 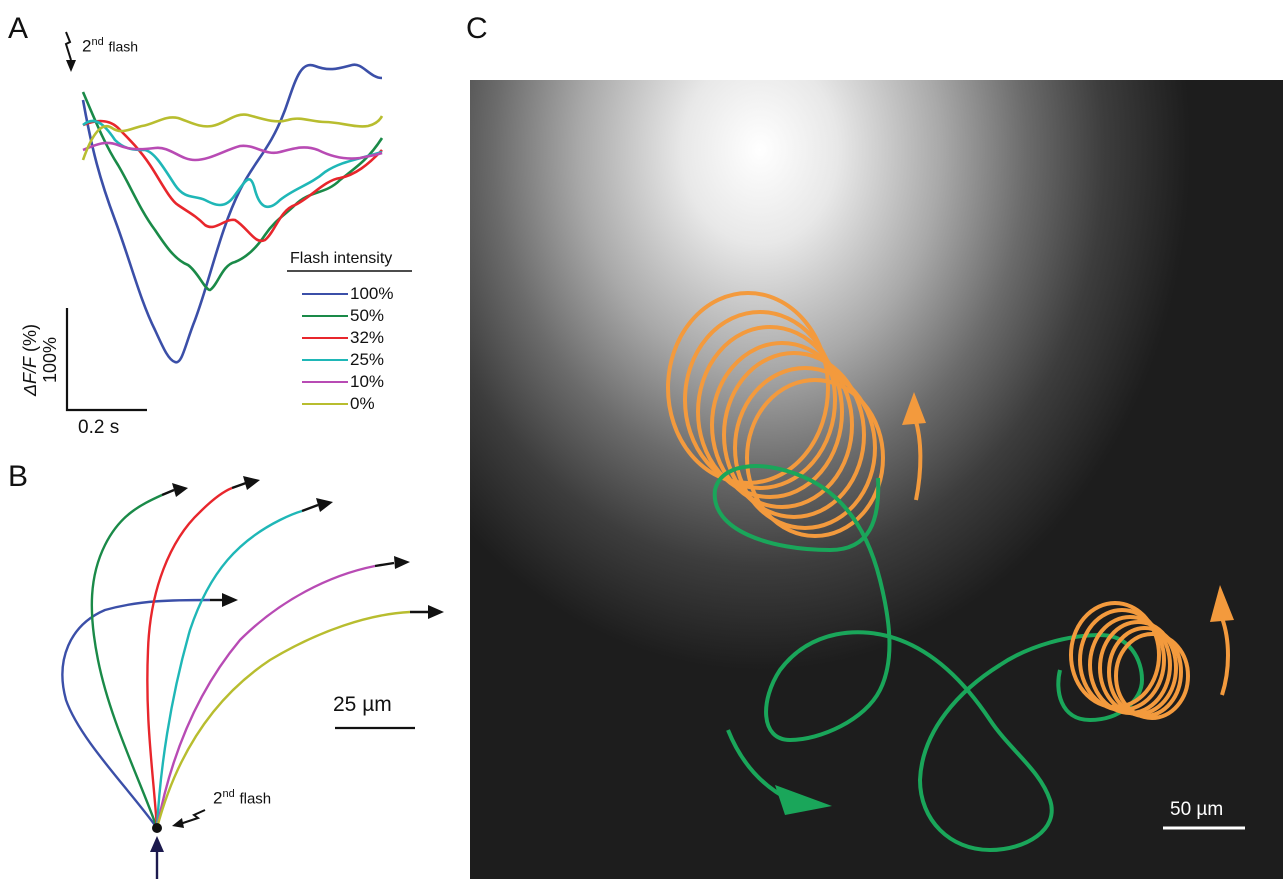 What do you see at coordinates (1197, 809) in the screenshot?
I see `scale-label-c: 50 µm` at bounding box center [1197, 809].